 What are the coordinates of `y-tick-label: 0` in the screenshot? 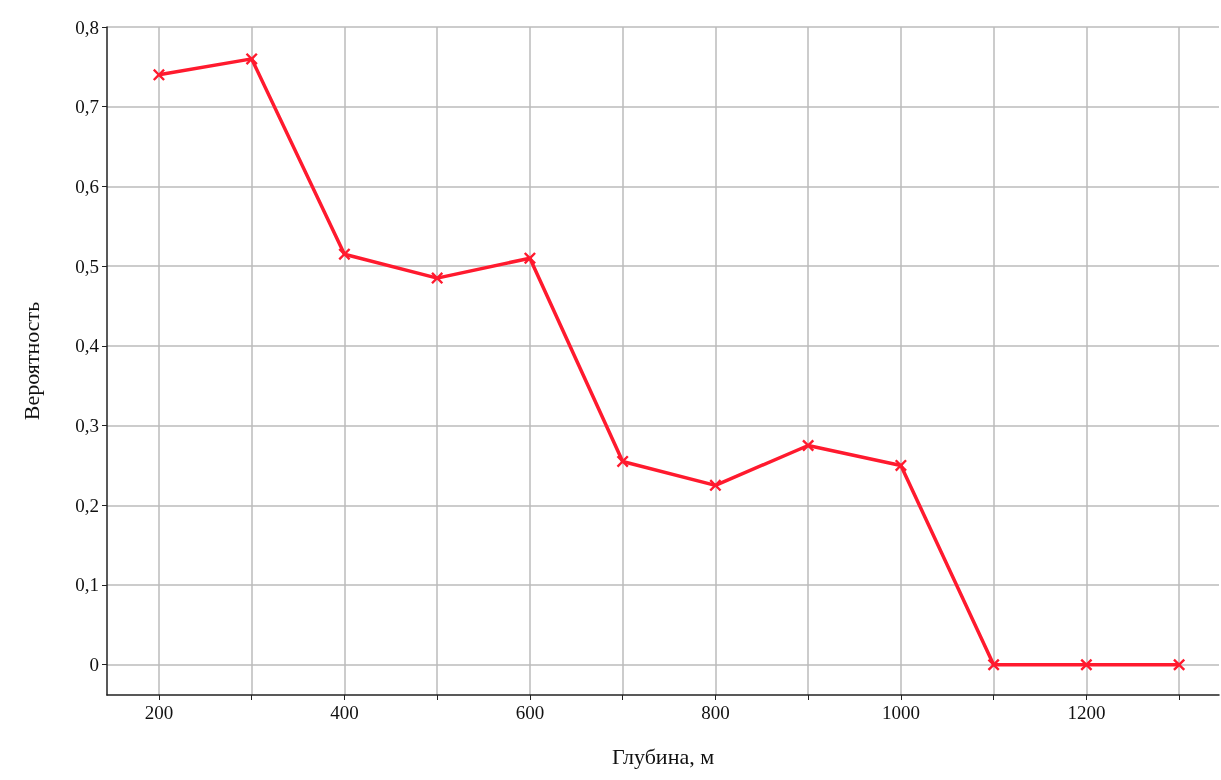 It's located at (94, 665).